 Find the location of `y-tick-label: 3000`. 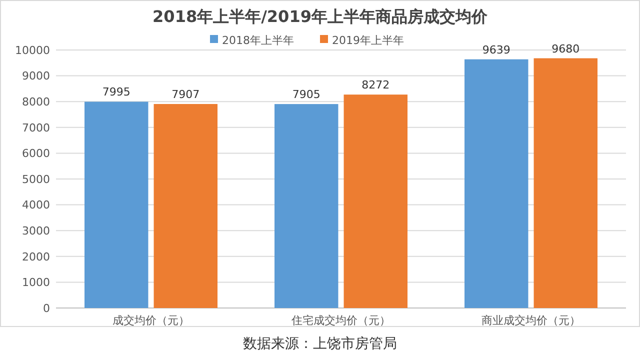

y-tick-label: 3000 is located at coordinates (36, 231).